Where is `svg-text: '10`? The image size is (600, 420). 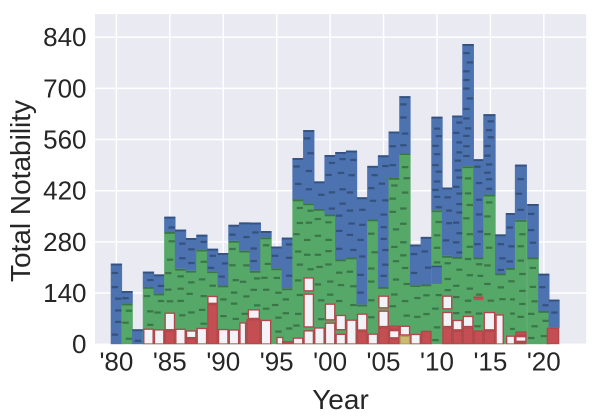
svg-text: '10 is located at coordinates (437, 362).